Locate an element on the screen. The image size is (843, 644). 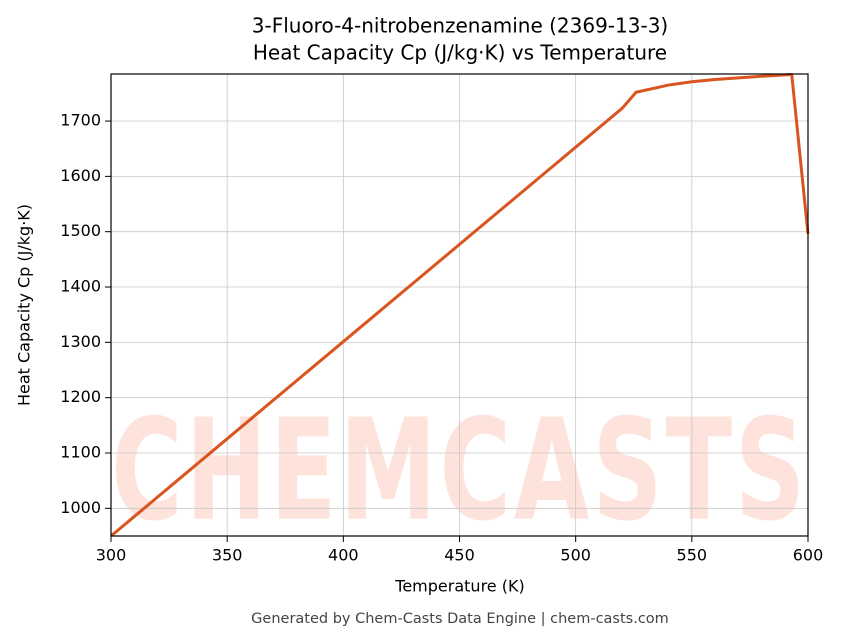
x-axis-label: Temperature (K) is located at coordinates (459, 586).